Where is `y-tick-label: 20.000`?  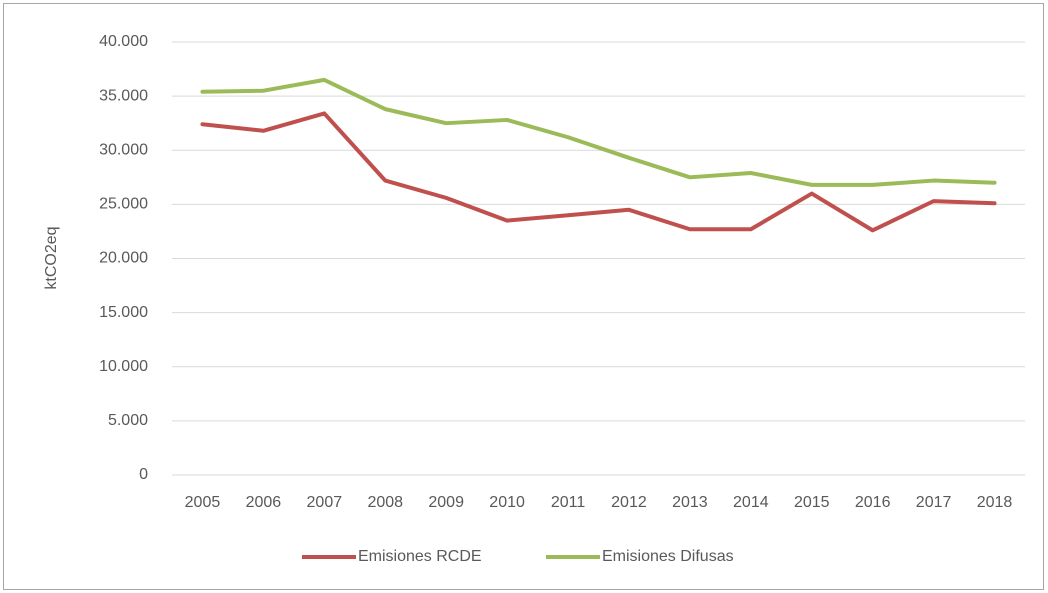
y-tick-label: 20.000 is located at coordinates (123, 258).